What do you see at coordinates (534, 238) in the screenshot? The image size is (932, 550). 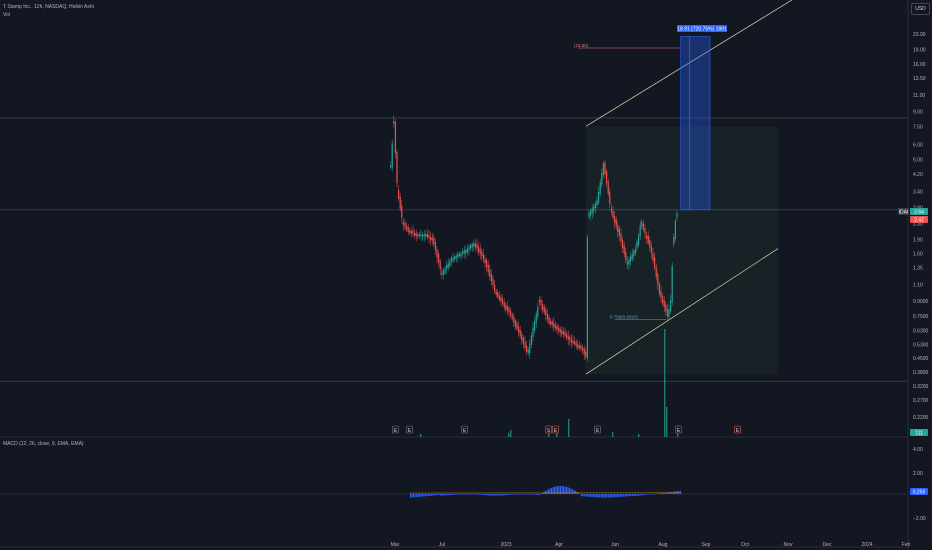 I see `candlestick-series` at bounding box center [534, 238].